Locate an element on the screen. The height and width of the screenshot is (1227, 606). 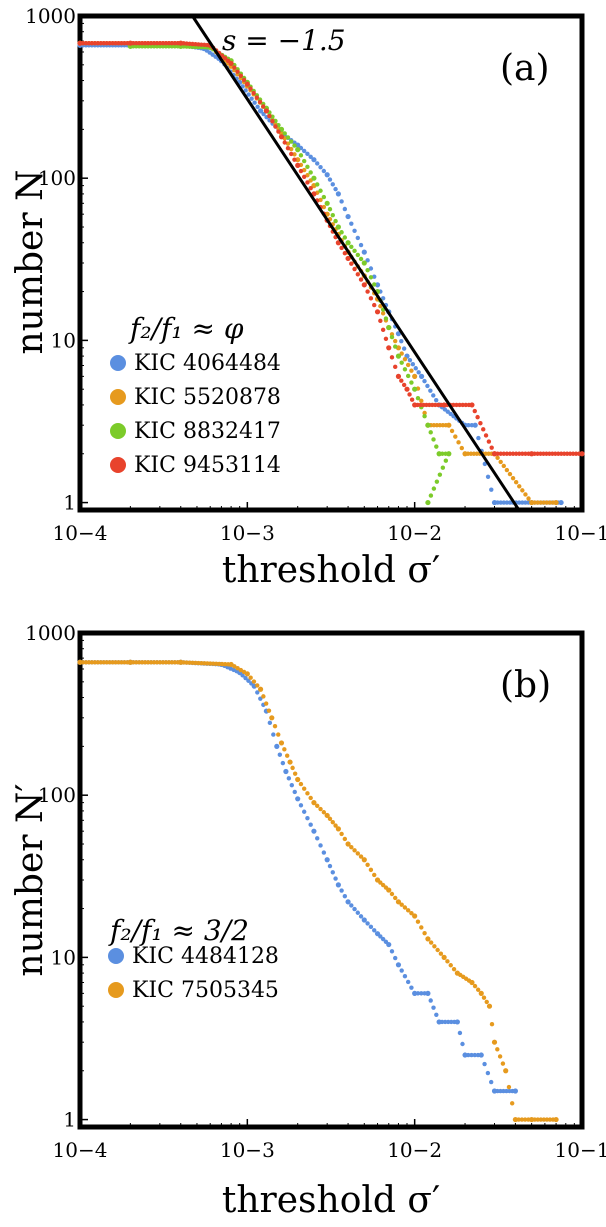
legend-item-label: KIC 7505345 is located at coordinates (205, 990).